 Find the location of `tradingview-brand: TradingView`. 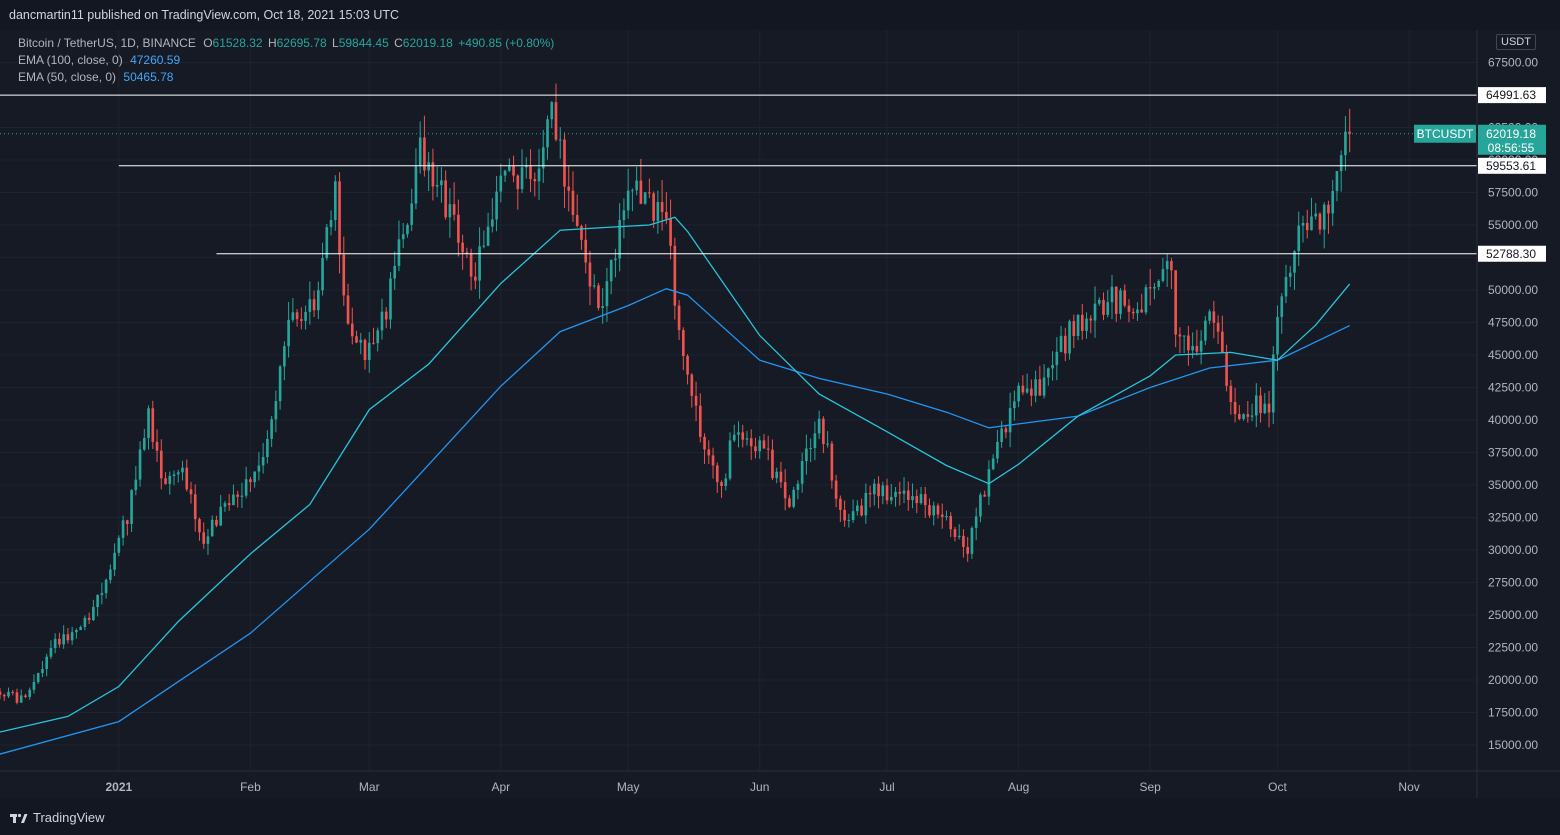

tradingview-brand: TradingView is located at coordinates (57, 817).